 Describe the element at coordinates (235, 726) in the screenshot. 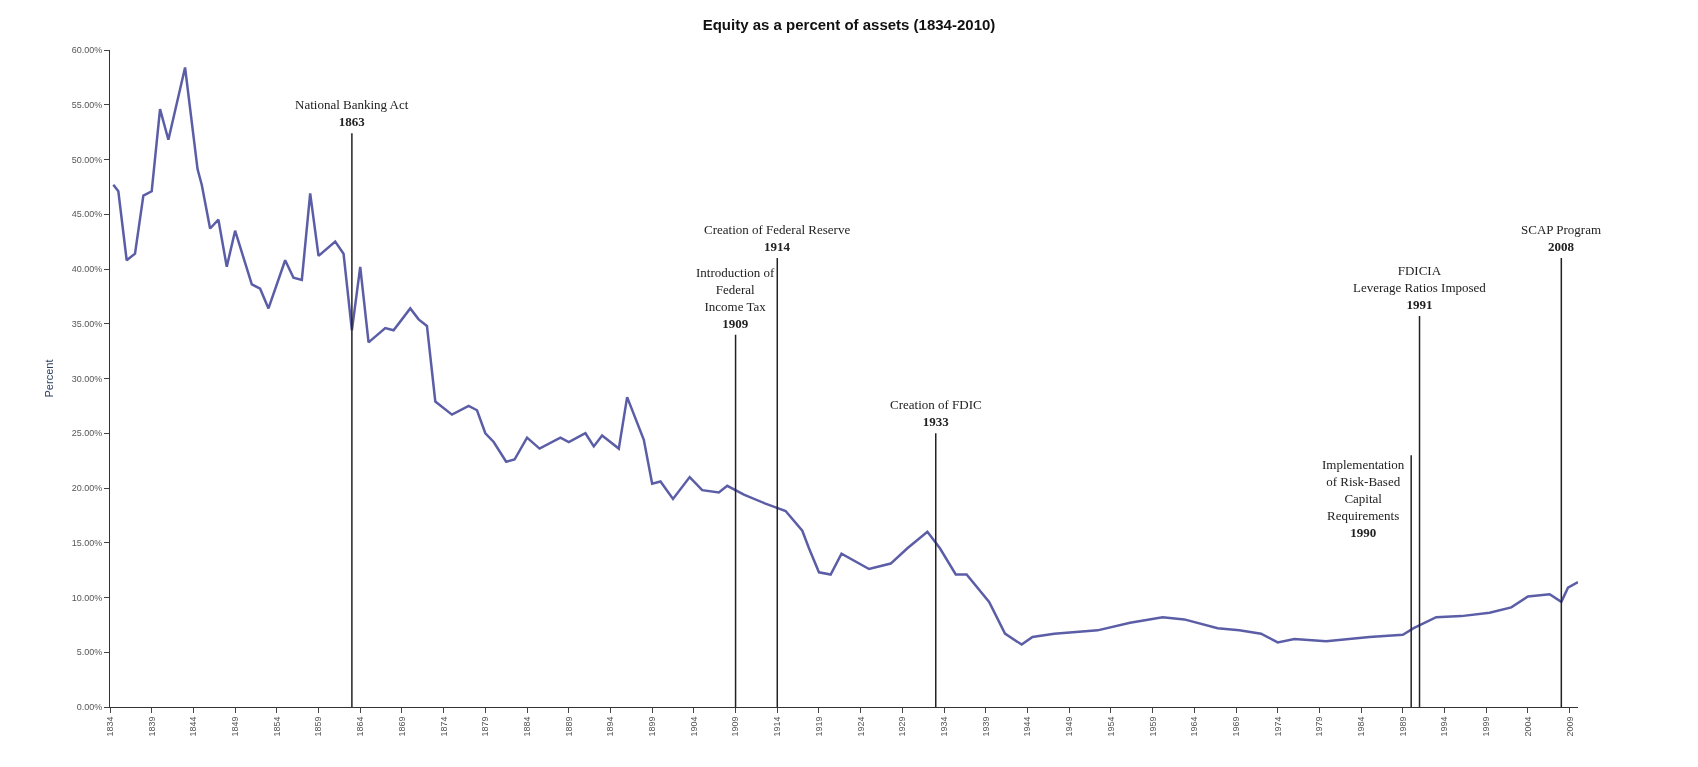

I see `x-tick-label: 1849` at that location.